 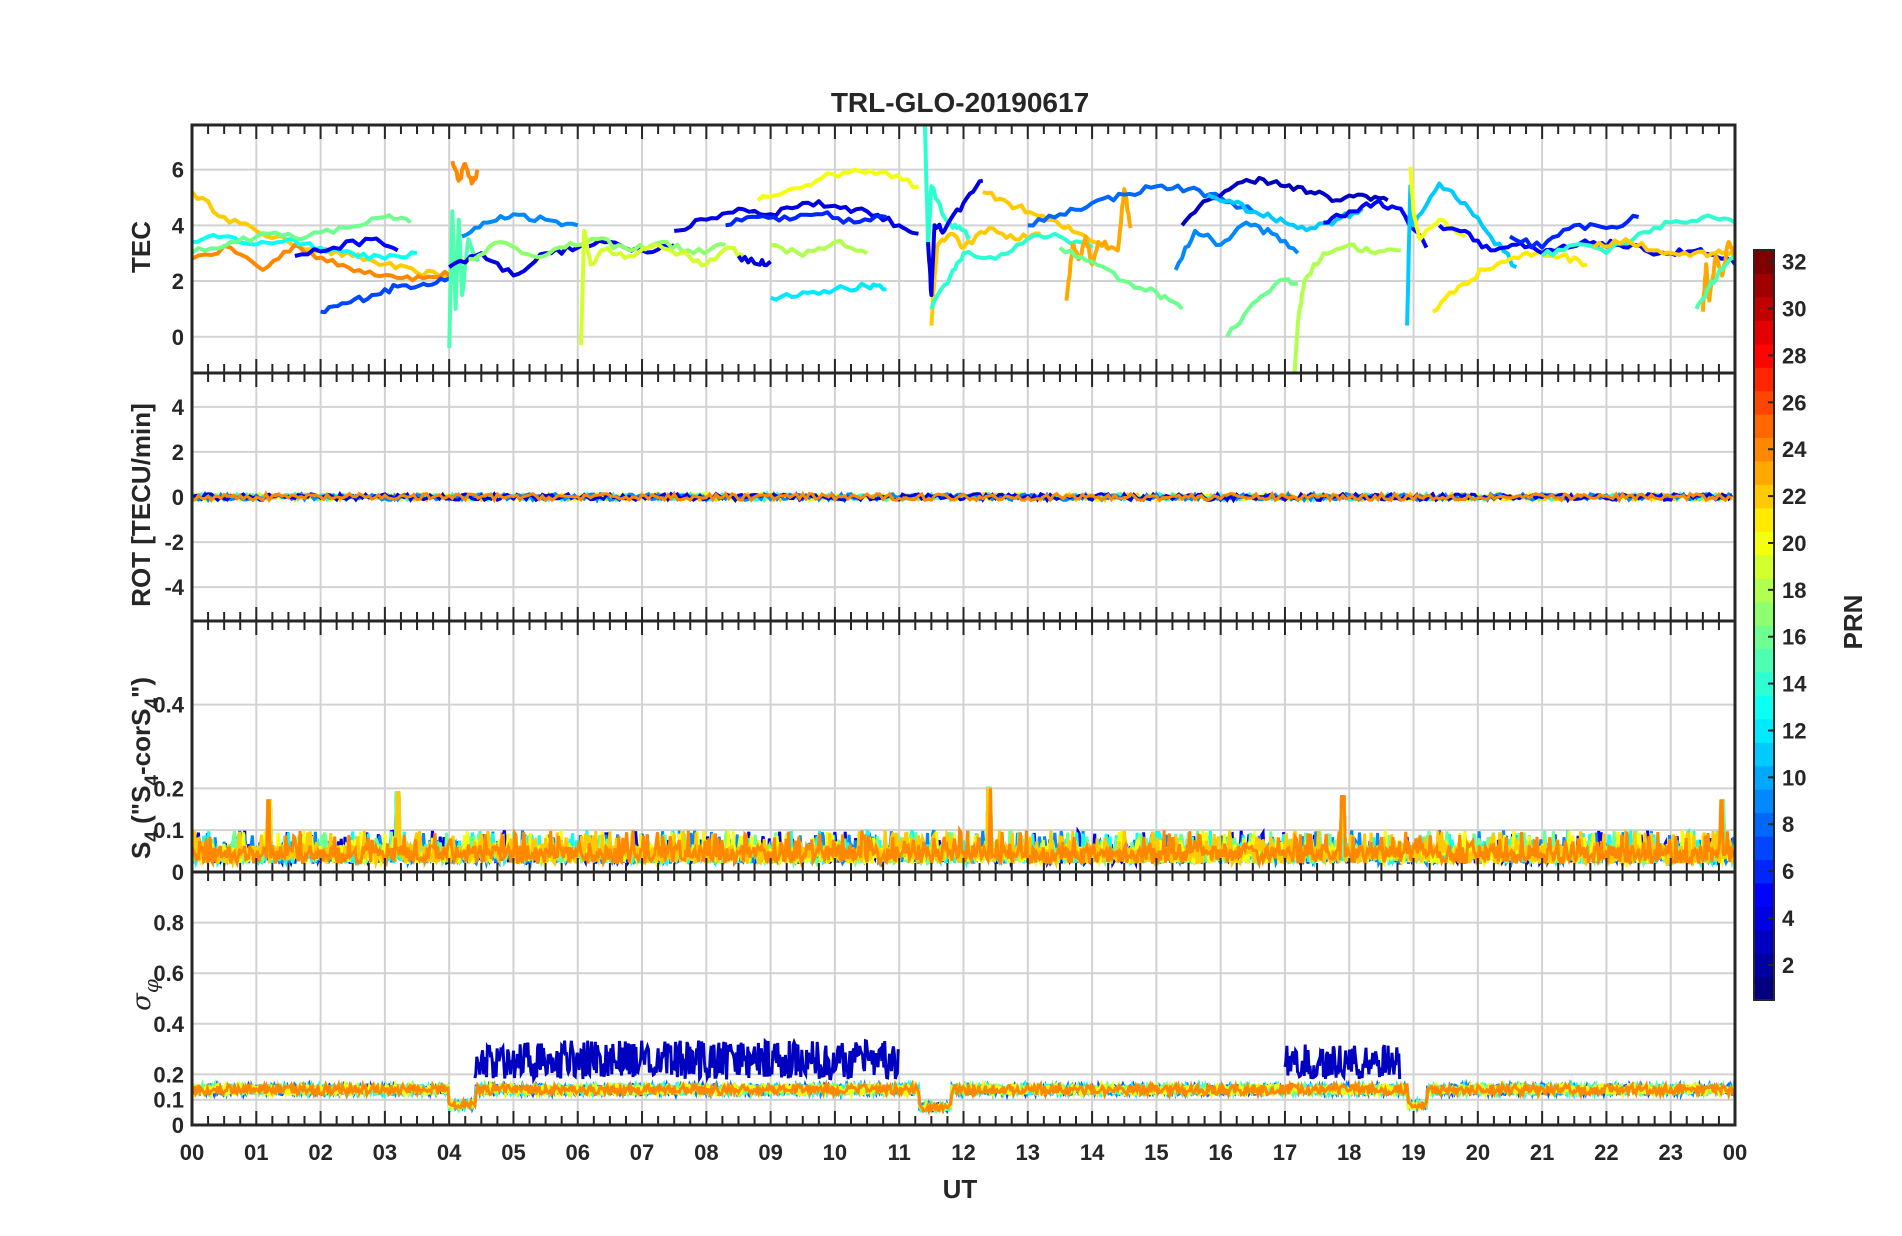 I want to click on x-tick-label: 11, so click(x=899, y=1152).